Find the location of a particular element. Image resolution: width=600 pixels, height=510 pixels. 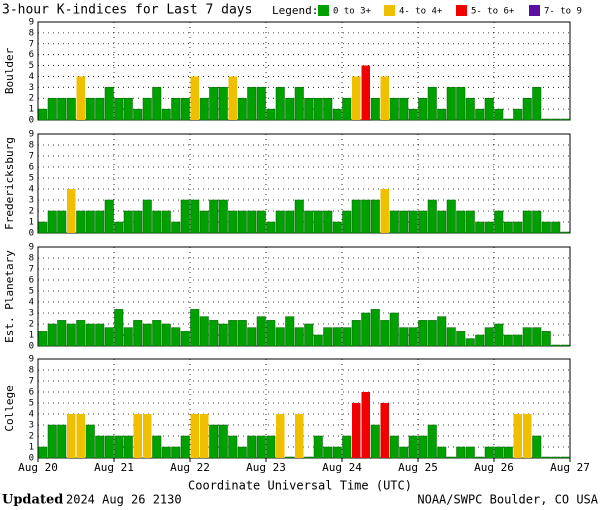

y-tick-label: 0 is located at coordinates (31, 234).